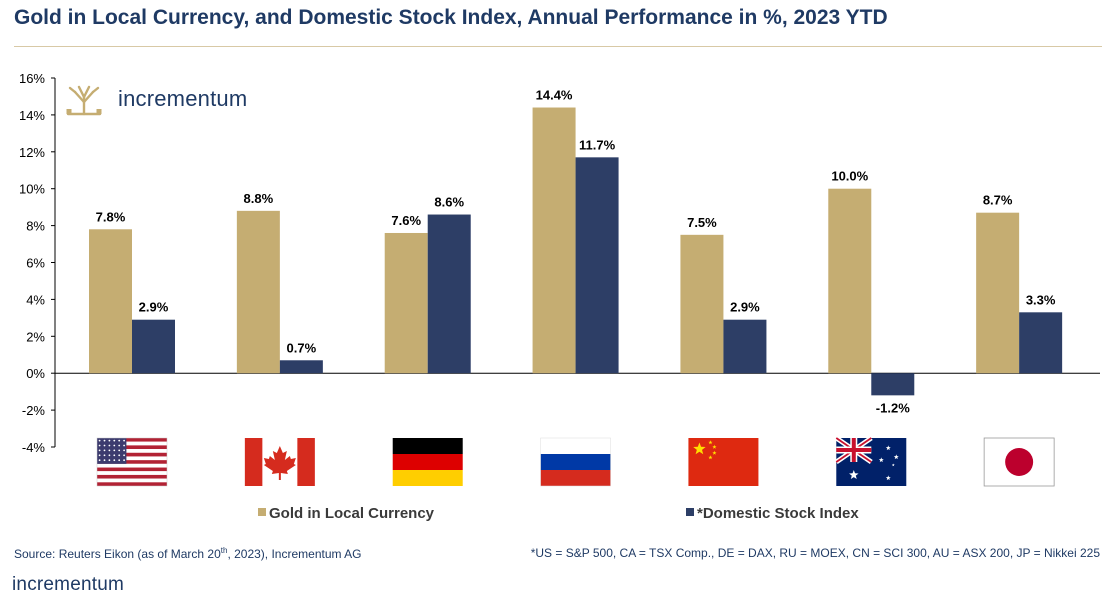  Describe the element at coordinates (1041, 299) in the screenshot. I see `data-label: 3.3%` at that location.